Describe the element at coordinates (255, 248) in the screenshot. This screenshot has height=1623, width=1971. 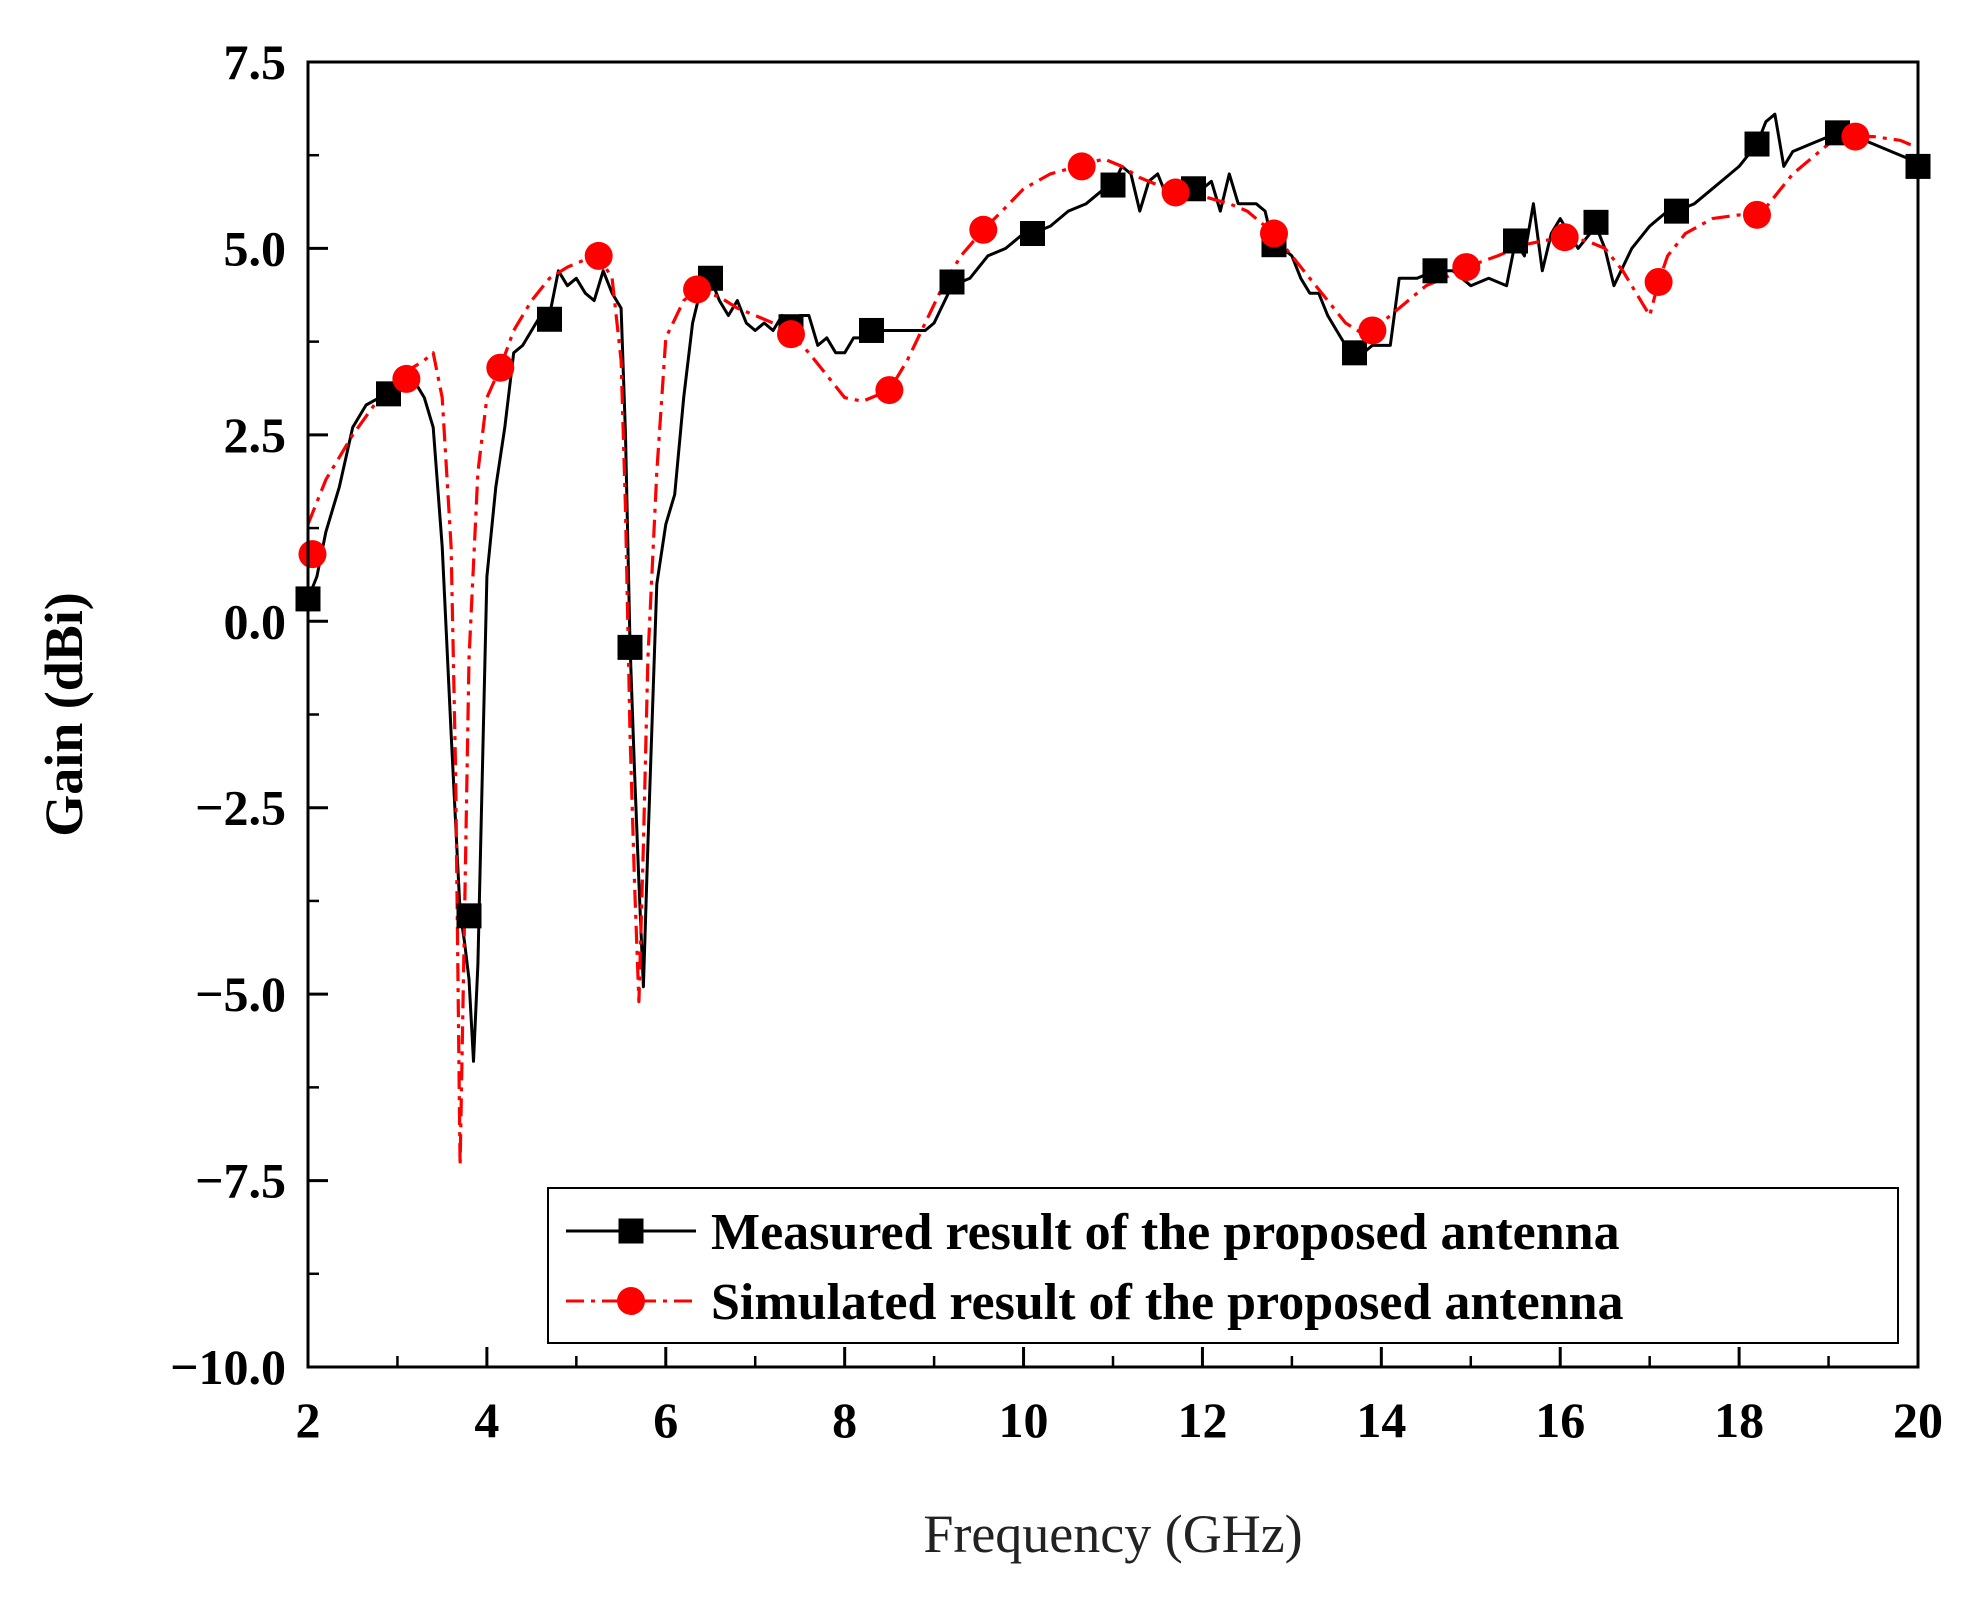
I see `y-tick-label: 5.0` at that location.